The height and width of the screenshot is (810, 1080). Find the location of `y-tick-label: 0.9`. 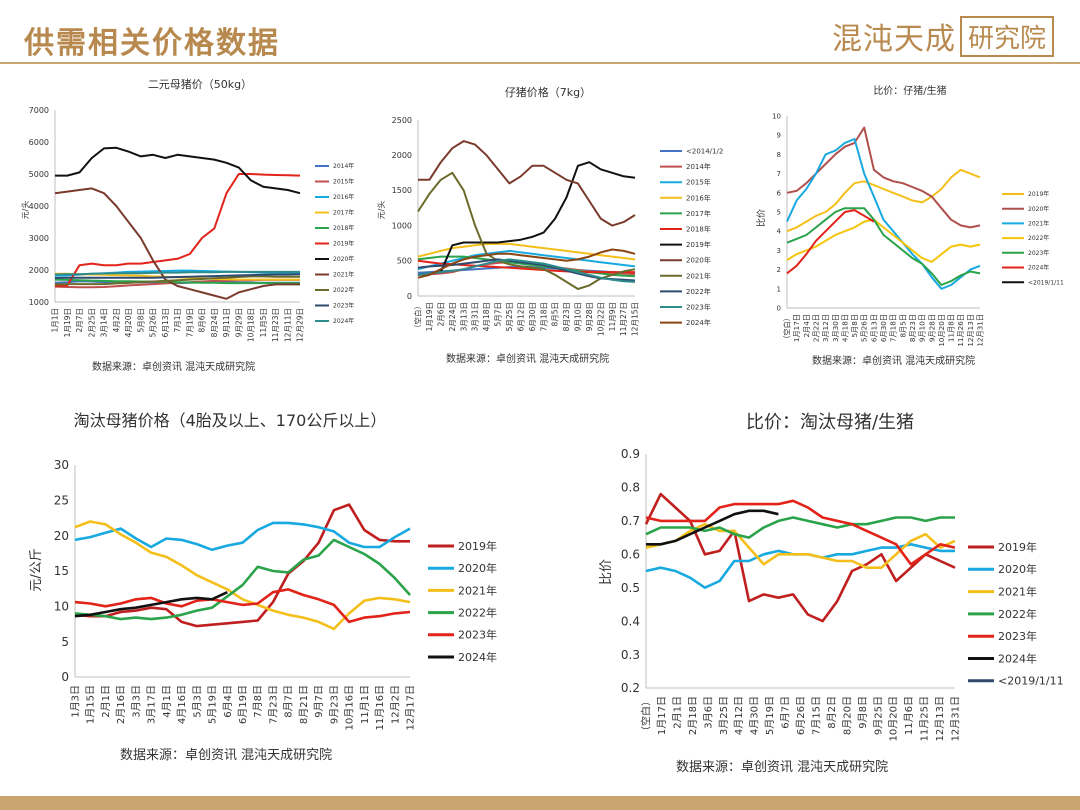

y-tick-label: 0.9 is located at coordinates (630, 454).